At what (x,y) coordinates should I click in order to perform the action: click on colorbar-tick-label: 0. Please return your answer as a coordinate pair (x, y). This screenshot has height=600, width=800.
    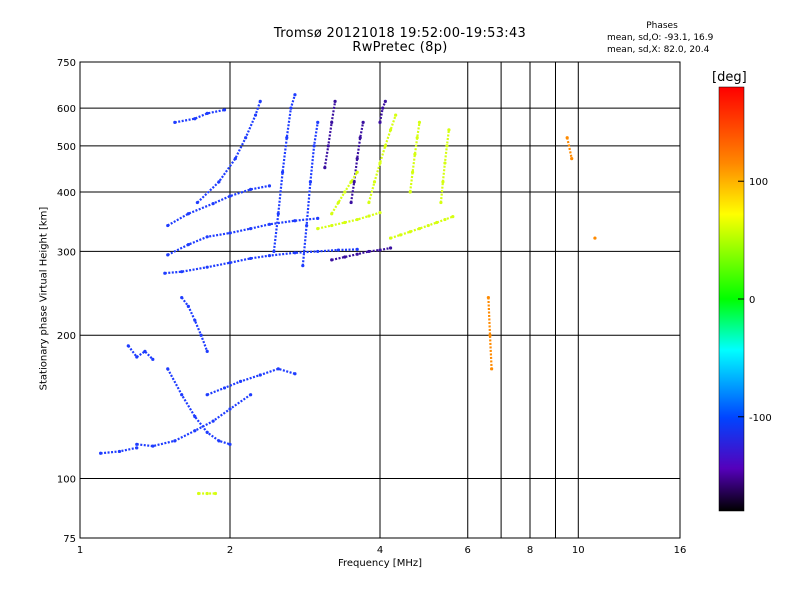
    Looking at the image, I should click on (752, 300).